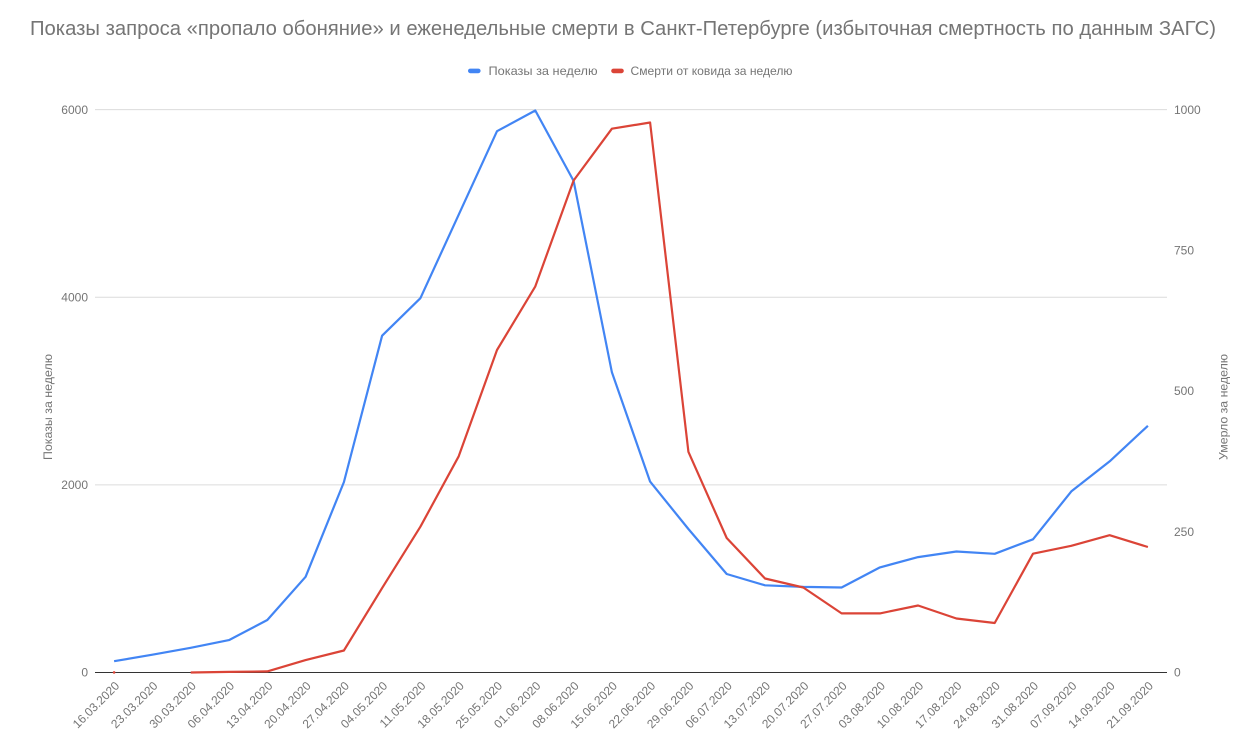 This screenshot has width=1254, height=752. Describe the element at coordinates (1184, 391) in the screenshot. I see `svg-text: 500` at that location.